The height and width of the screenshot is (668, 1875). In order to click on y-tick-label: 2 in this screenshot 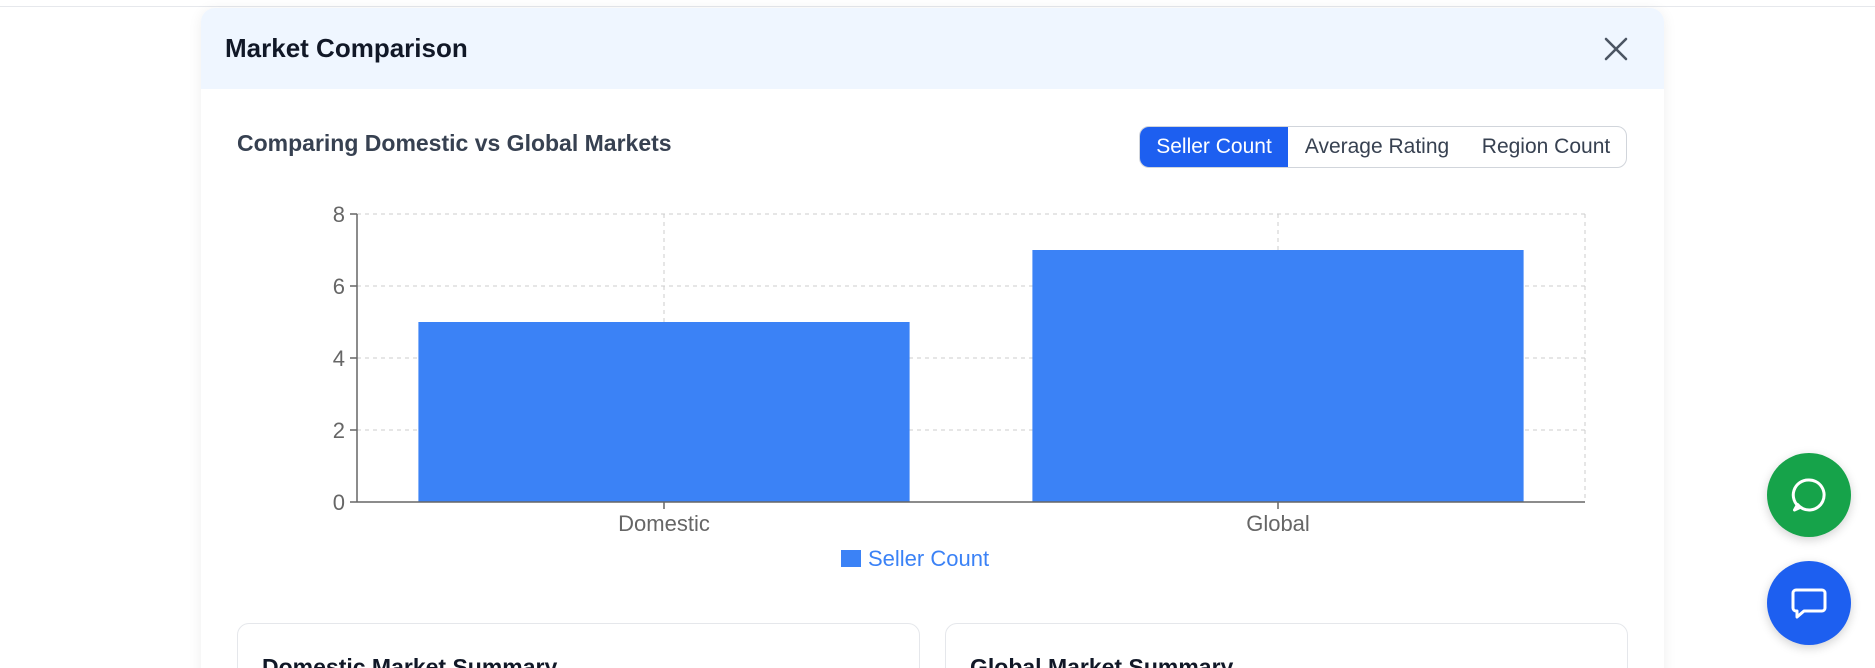, I will do `click(339, 430)`.